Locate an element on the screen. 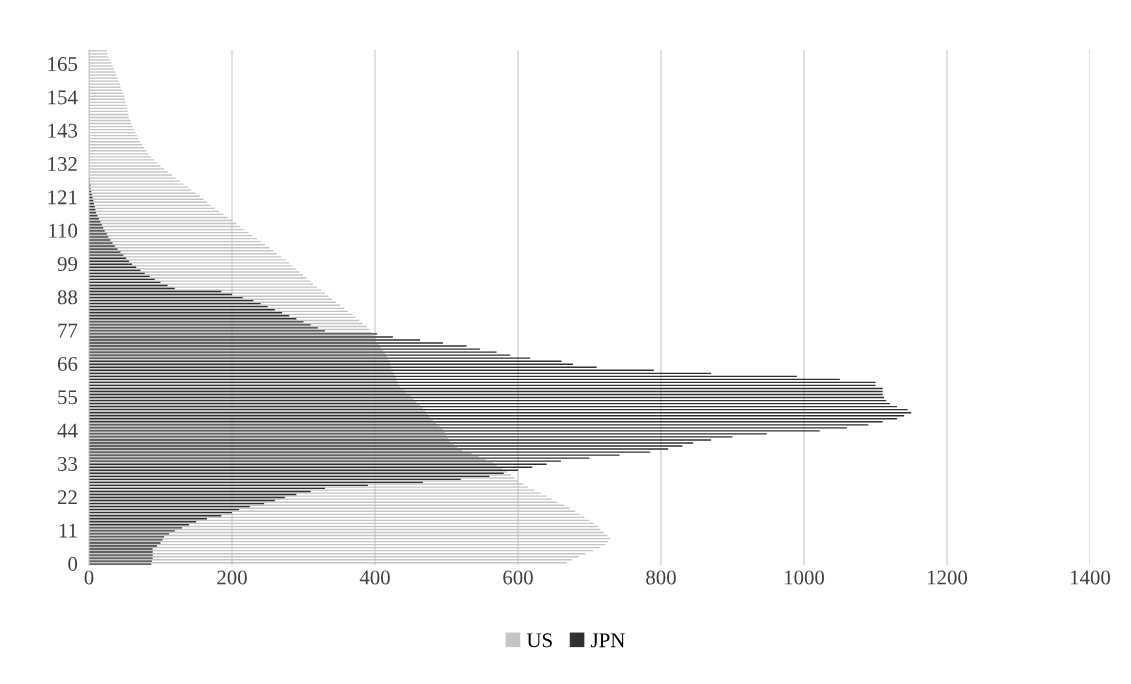 This screenshot has width=1131, height=684. y-tick-label: 99 is located at coordinates (67, 264).